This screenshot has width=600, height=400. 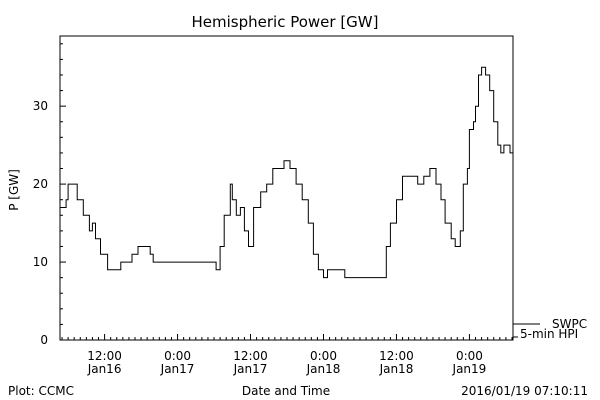 I want to click on timestamp: 2016/01/19 07:10:11, so click(x=524, y=391).